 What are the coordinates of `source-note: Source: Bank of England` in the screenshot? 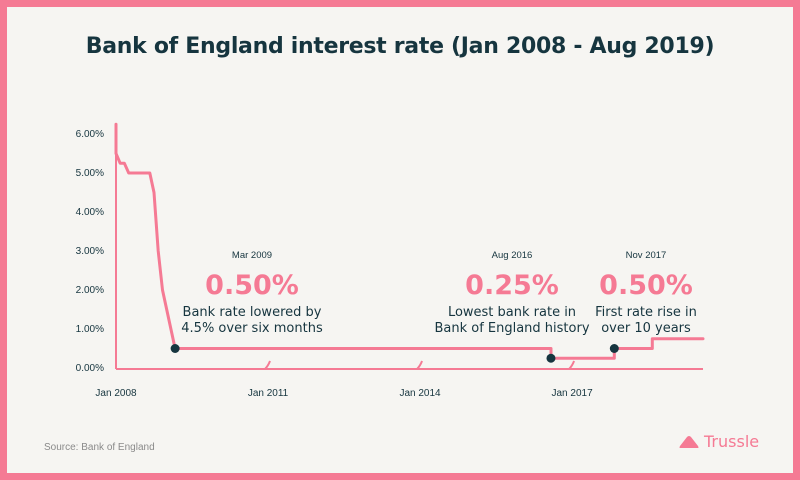 It's located at (99, 447).